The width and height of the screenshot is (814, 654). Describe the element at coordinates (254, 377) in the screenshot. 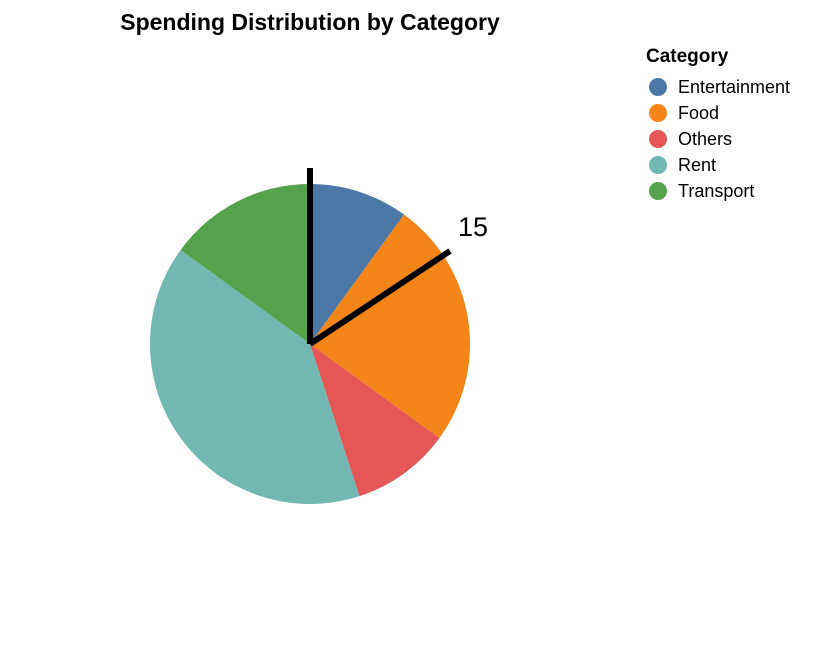

I see `pie-slice-rent` at that location.